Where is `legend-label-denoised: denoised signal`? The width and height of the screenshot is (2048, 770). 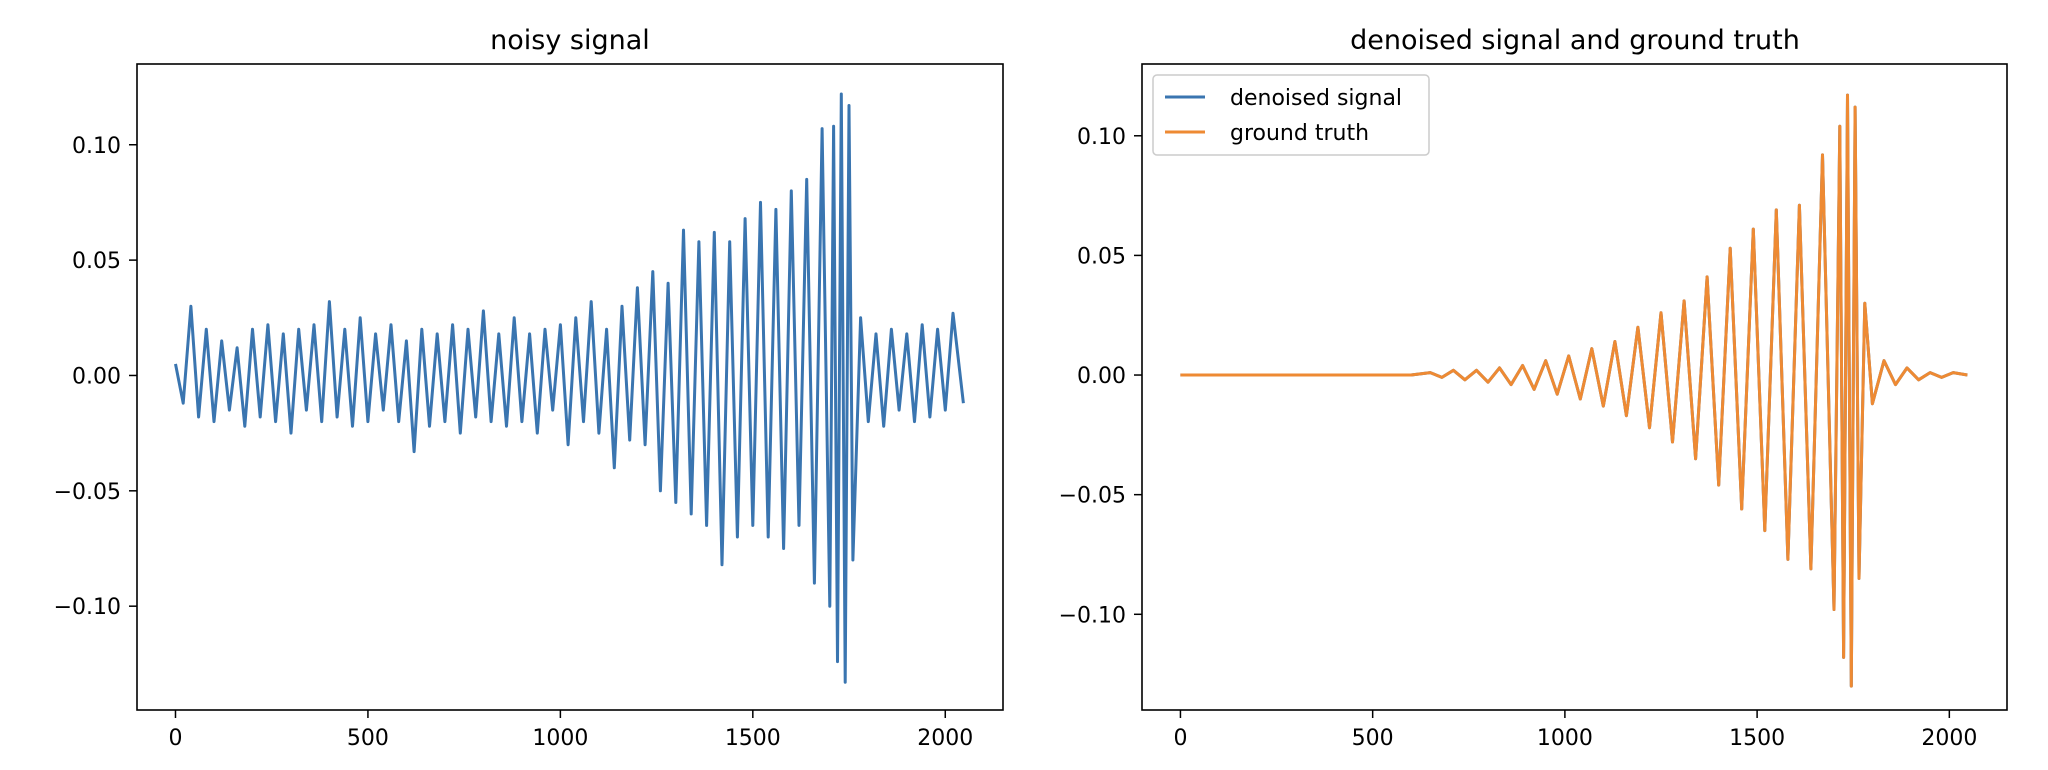 legend-label-denoised: denoised signal is located at coordinates (1316, 98).